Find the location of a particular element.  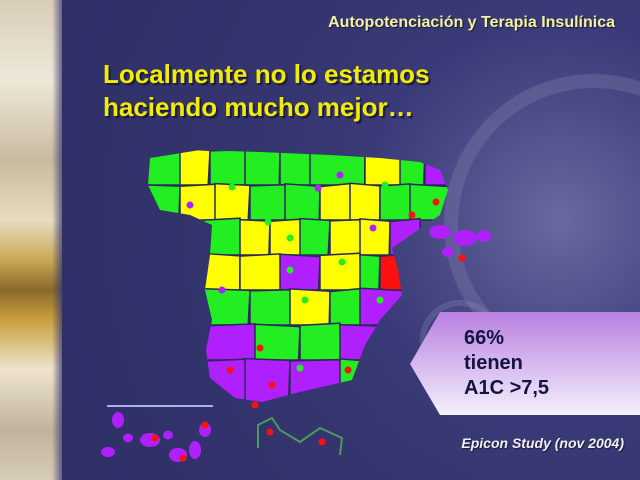

flower-image is located at coordinates (31, 240).